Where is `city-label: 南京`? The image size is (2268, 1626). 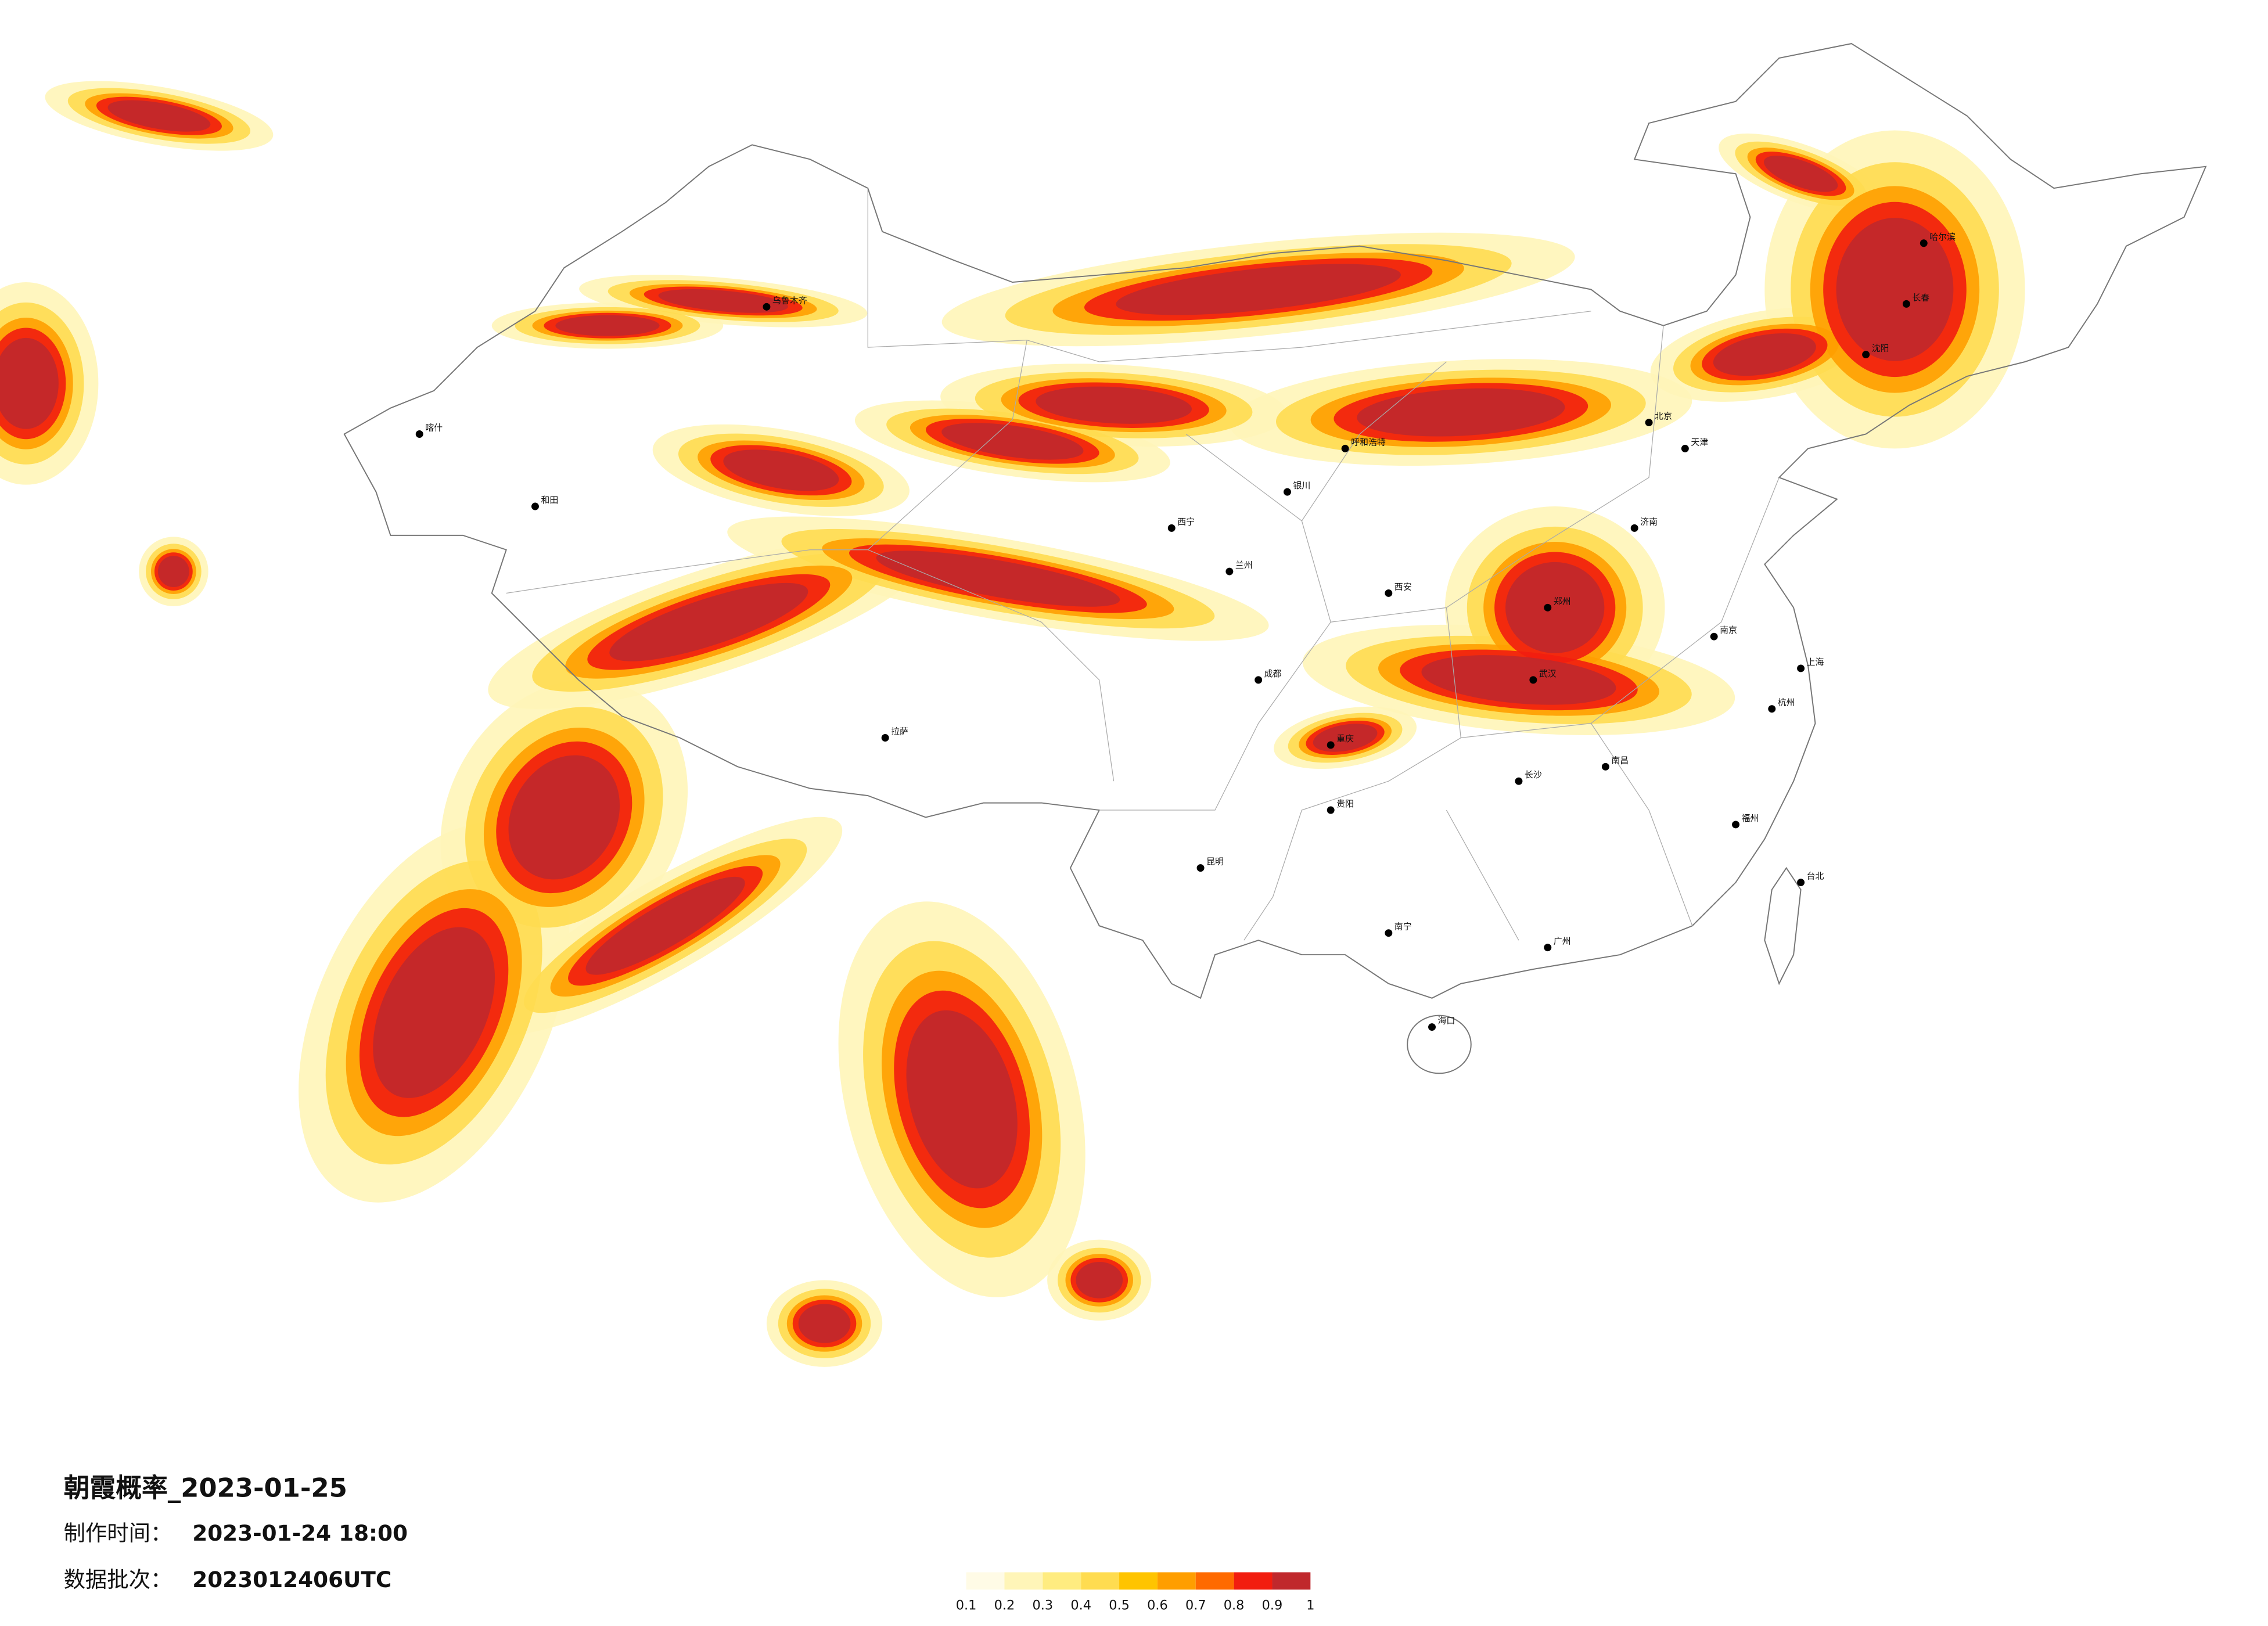 city-label: 南京 is located at coordinates (1728, 630).